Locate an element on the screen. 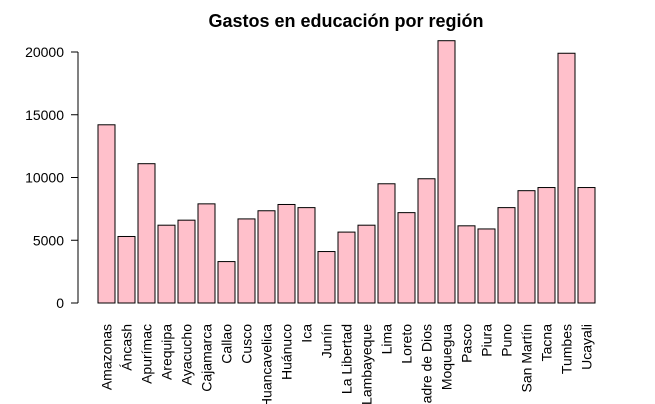  x-tick-label: Ica is located at coordinates (307, 333).